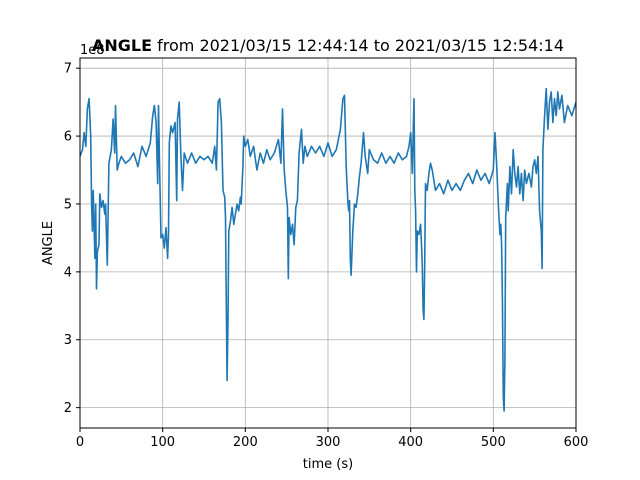  I want to click on y-axis-offset-text: 1e8, so click(92, 50).